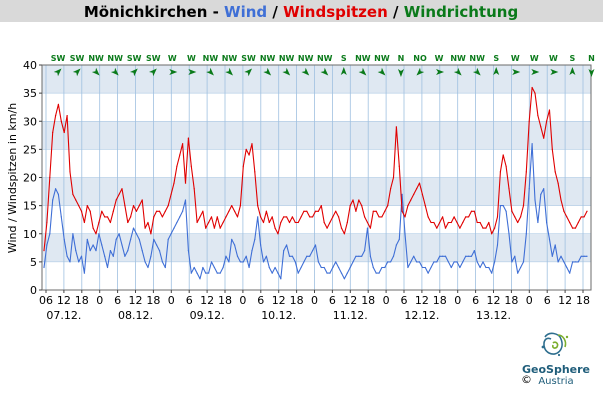 The image size is (603, 404). Describe the element at coordinates (30, 149) in the screenshot. I see `y-tick-label: 25` at that location.